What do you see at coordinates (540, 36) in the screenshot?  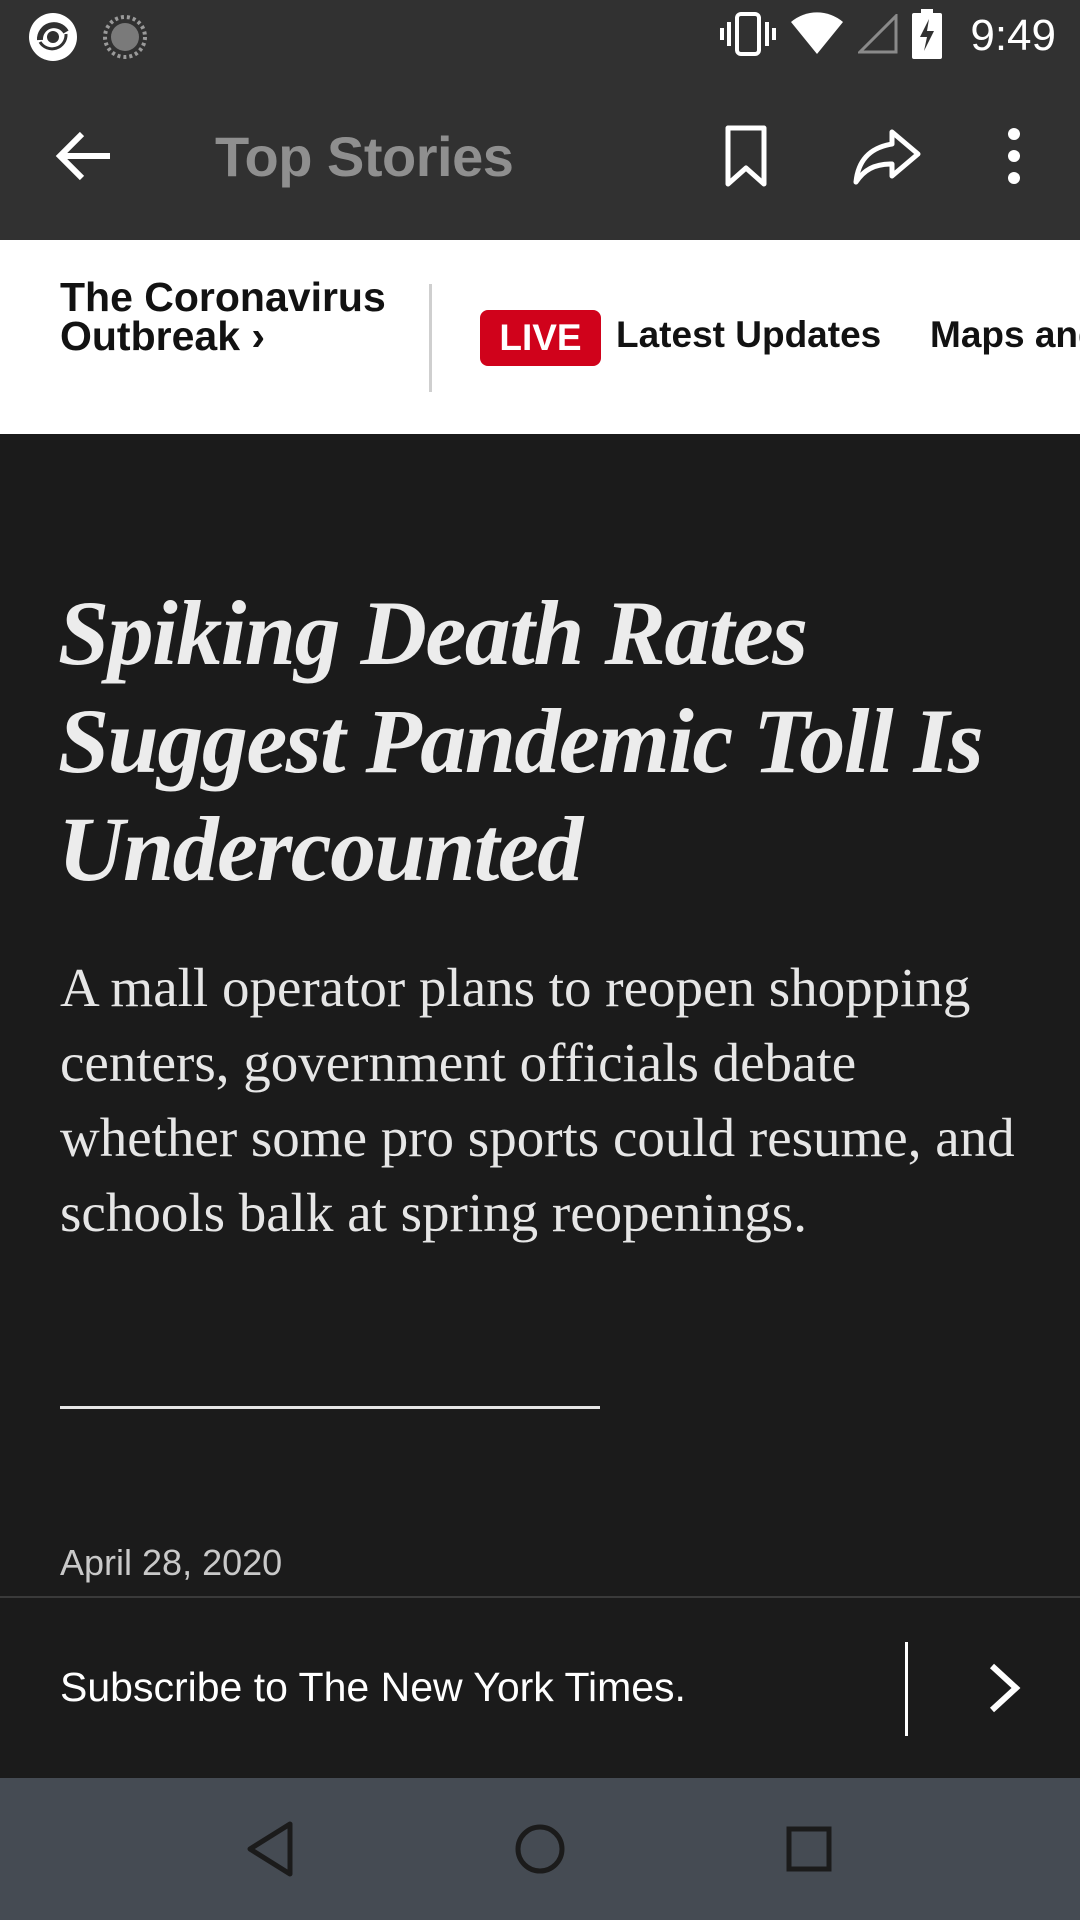 I see `status-bar: 9:49` at bounding box center [540, 36].